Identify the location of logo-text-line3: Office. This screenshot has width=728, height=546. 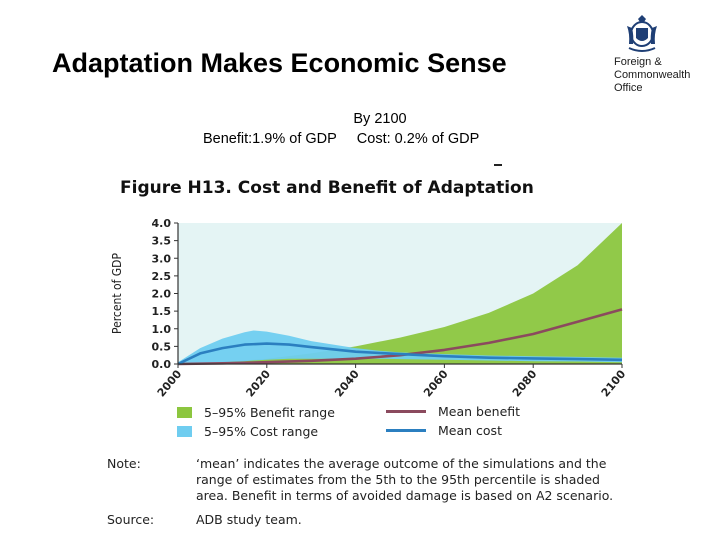
(628, 88).